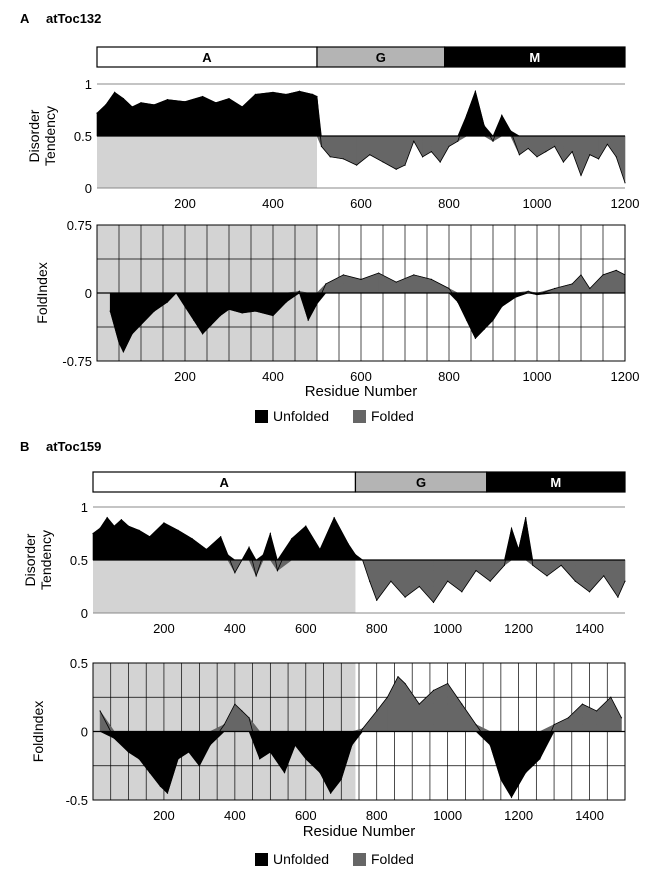  Describe the element at coordinates (537, 376) in the screenshot. I see `x-tick-label: 1000` at that location.